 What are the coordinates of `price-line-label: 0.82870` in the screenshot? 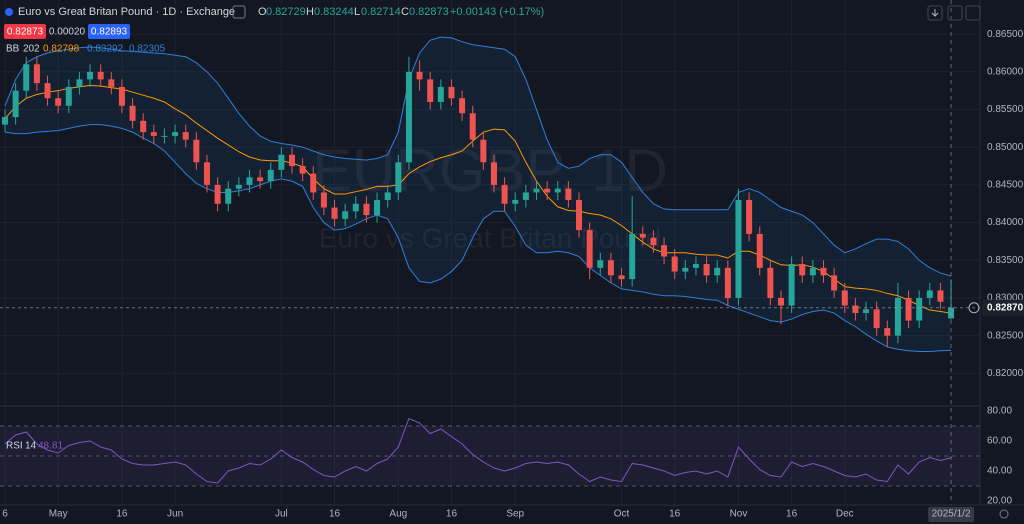 It's located at (1005, 307).